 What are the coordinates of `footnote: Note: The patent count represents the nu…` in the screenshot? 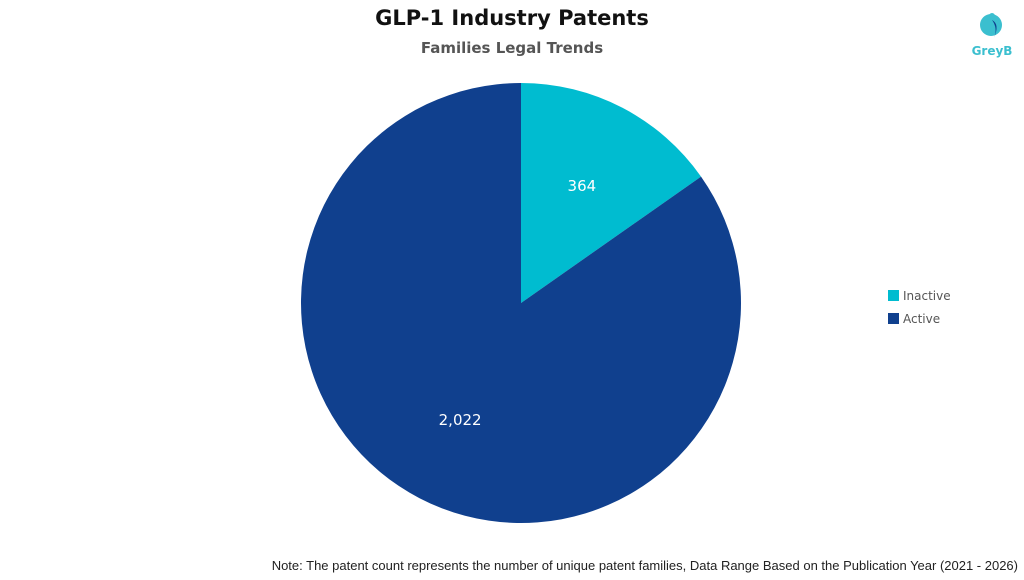 It's located at (645, 565).